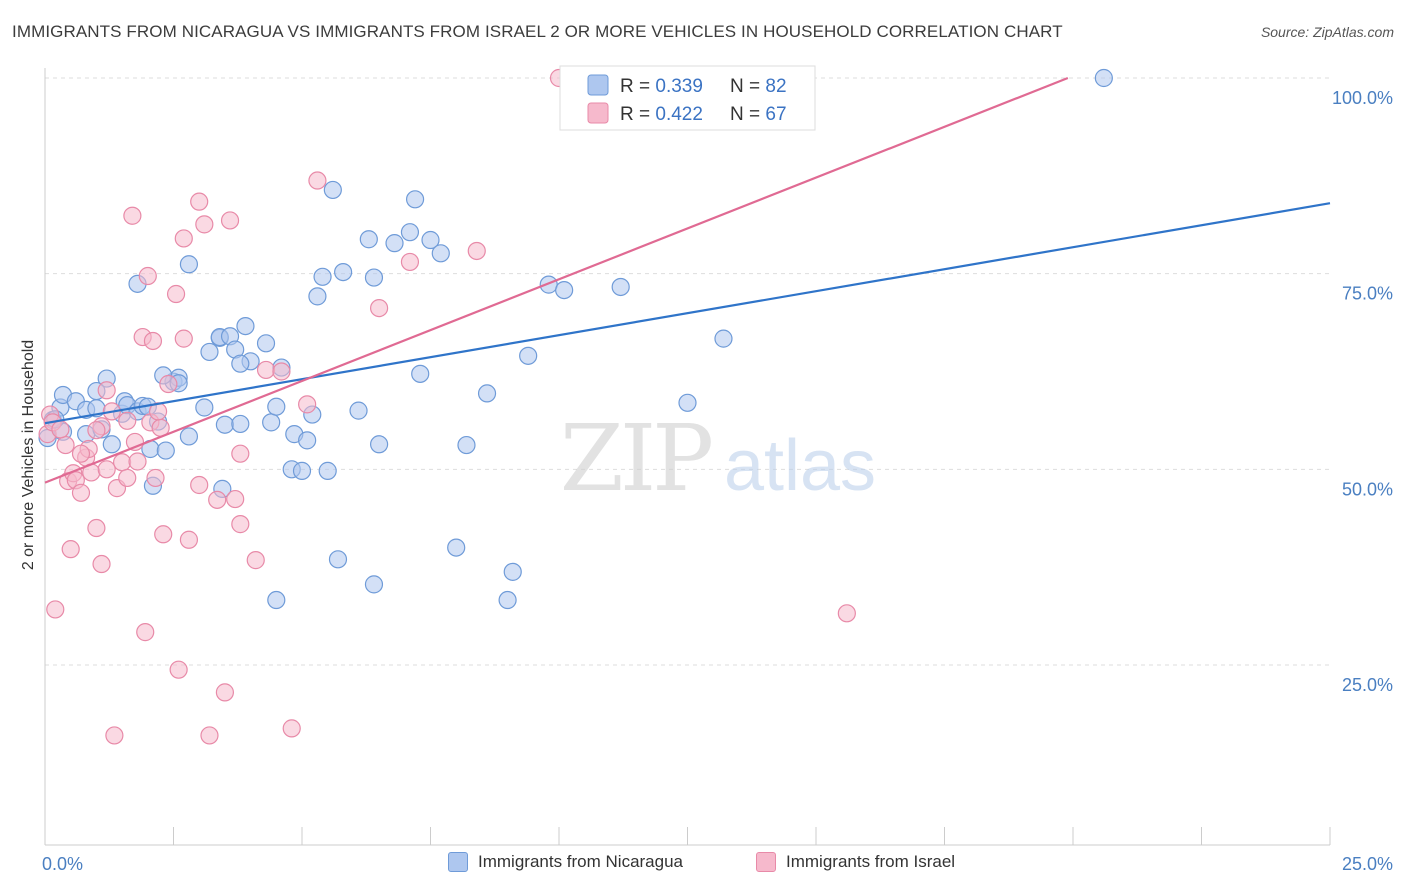  I want to click on svg-text: N = 82, so click(758, 86).